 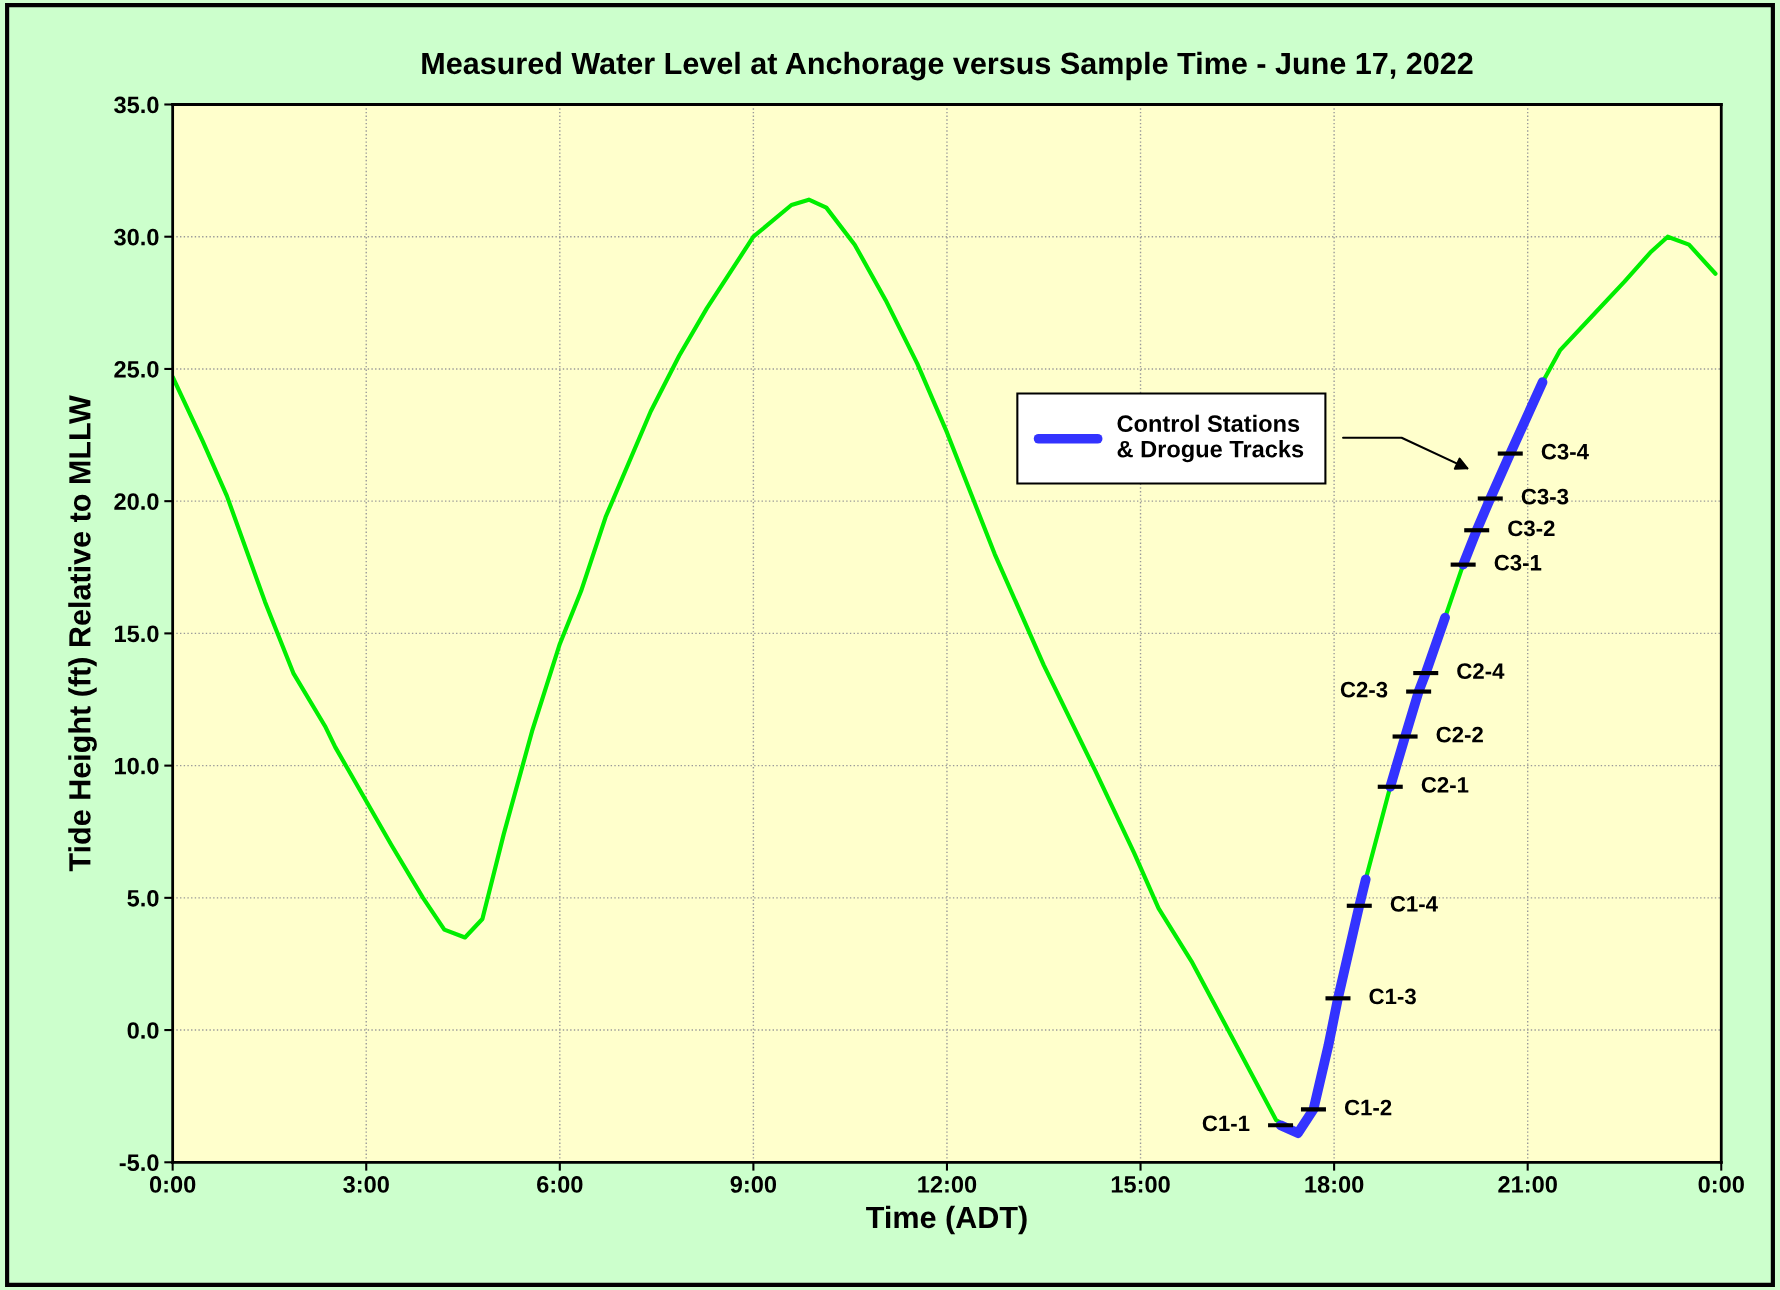 What do you see at coordinates (143, 1030) in the screenshot?
I see `y-tick-label: 0.0` at bounding box center [143, 1030].